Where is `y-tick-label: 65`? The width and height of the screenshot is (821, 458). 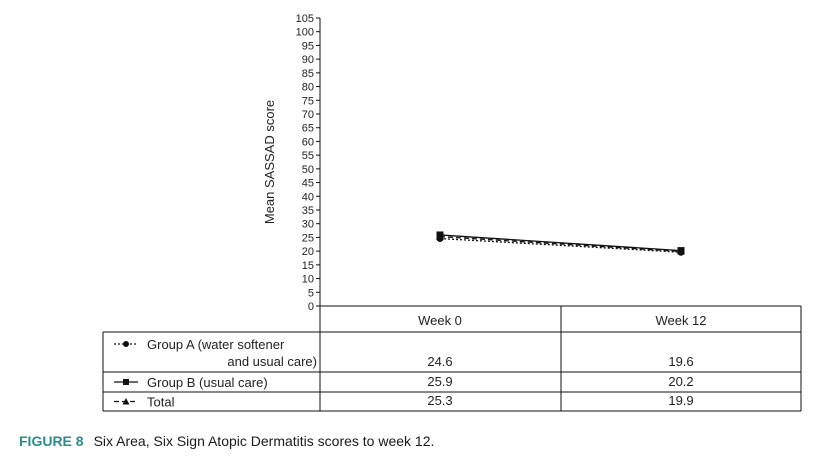 y-tick-label: 65 is located at coordinates (308, 129).